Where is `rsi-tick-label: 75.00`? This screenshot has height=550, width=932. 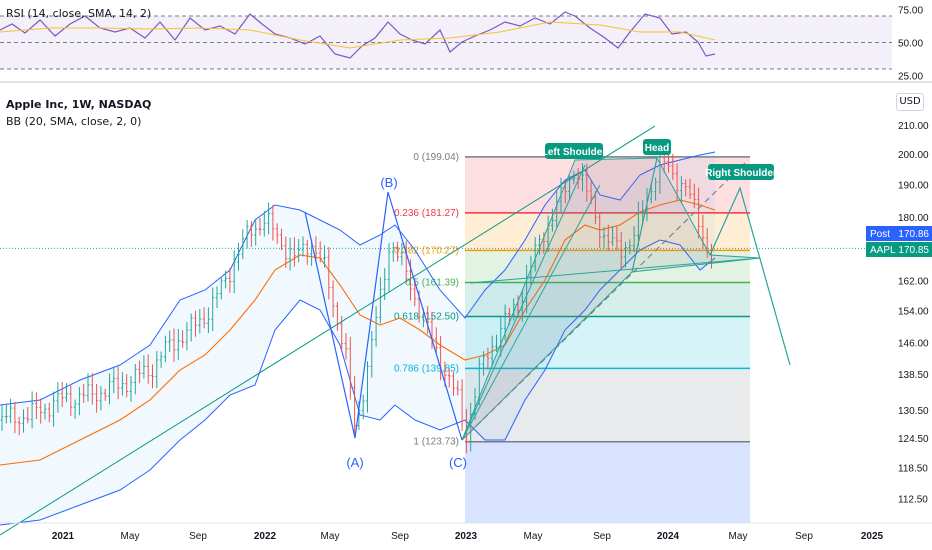 rsi-tick-label: 75.00 is located at coordinates (910, 10).